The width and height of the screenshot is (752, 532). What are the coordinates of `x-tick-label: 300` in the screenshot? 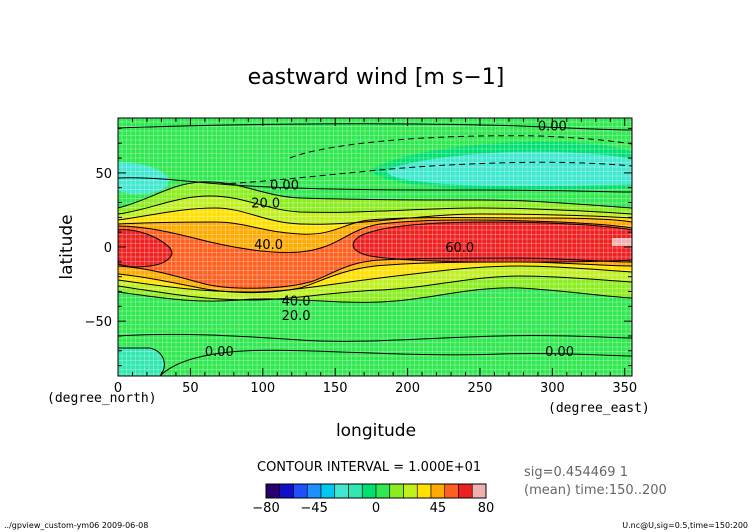 It's located at (552, 388).